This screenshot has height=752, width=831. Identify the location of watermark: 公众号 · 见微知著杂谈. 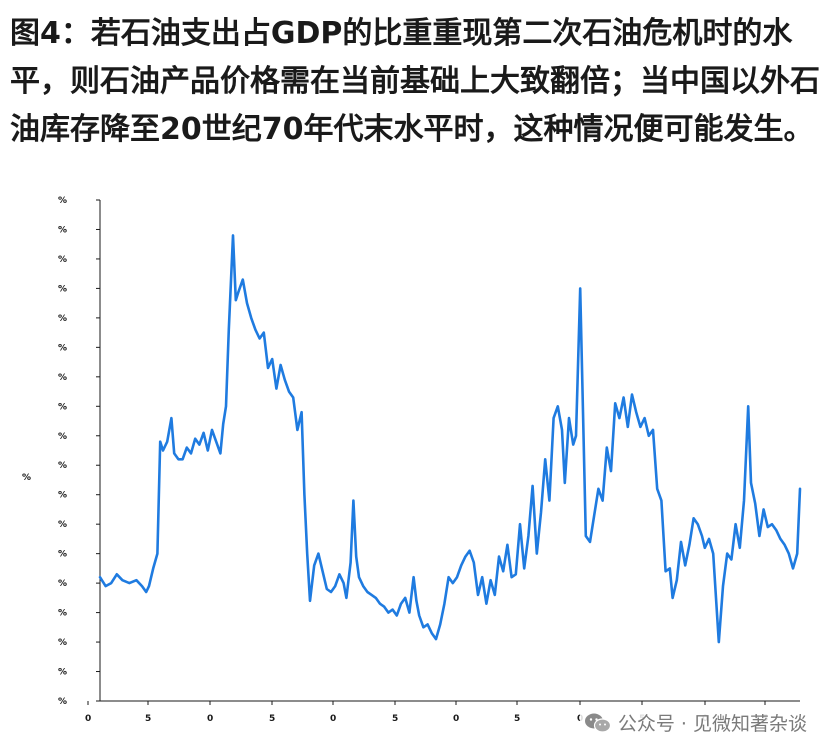
(695, 722).